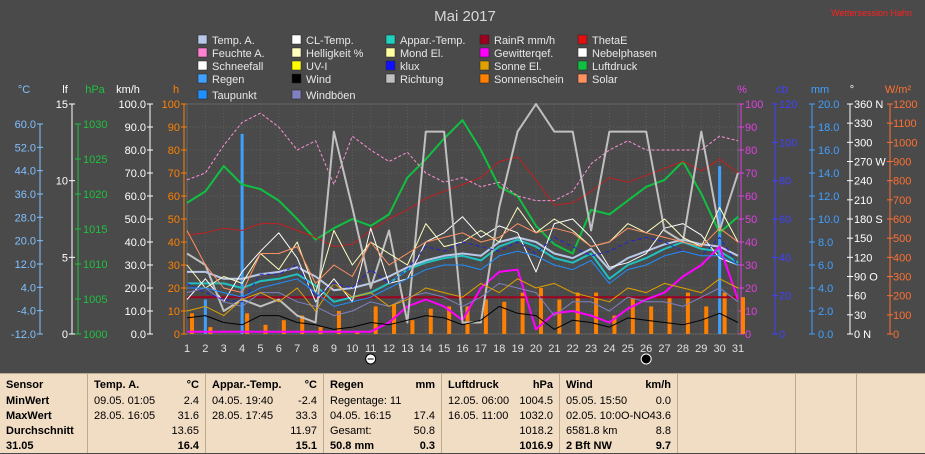 Image resolution: width=925 pixels, height=454 pixels. What do you see at coordinates (307, 401) in the screenshot?
I see `summary-appar-value: -2.4` at bounding box center [307, 401].